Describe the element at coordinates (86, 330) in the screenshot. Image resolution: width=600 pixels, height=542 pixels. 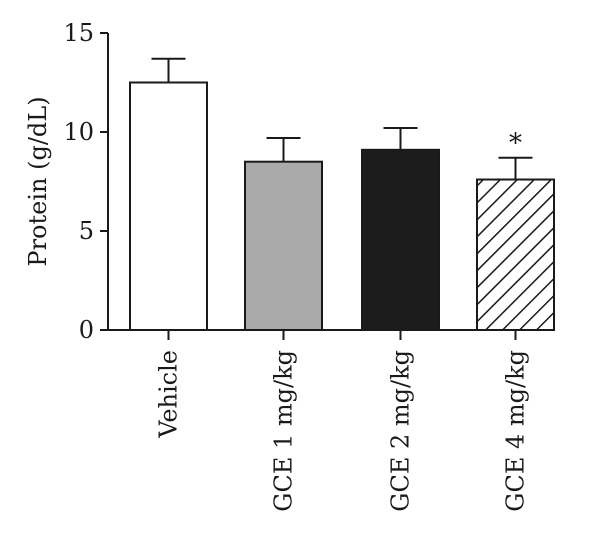
I see `y-tick-label: 0` at that location.